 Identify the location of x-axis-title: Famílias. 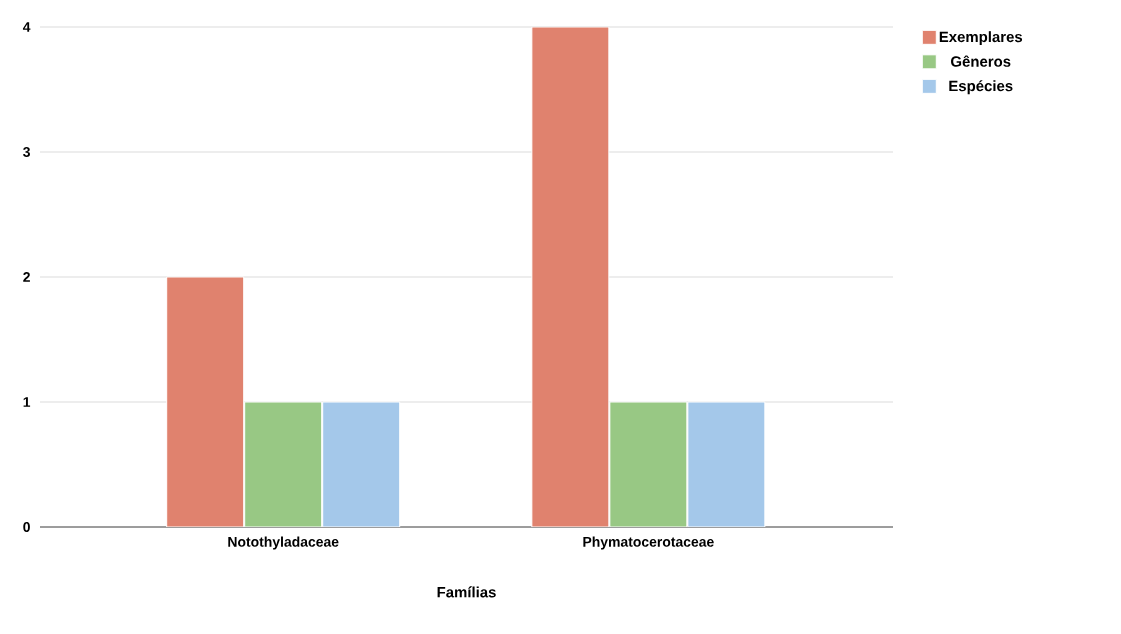
(466, 592).